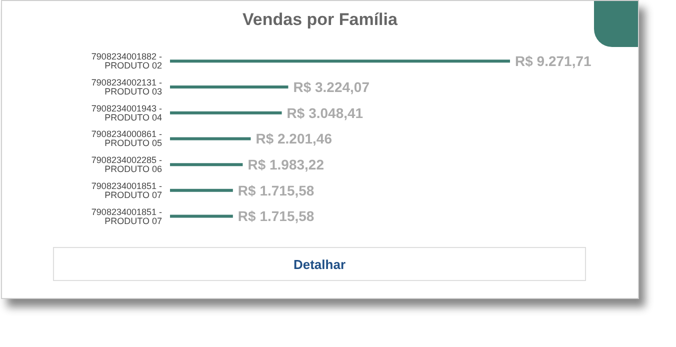 This screenshot has height=347, width=676. Describe the element at coordinates (319, 264) in the screenshot. I see `button: Detalhar` at that location.